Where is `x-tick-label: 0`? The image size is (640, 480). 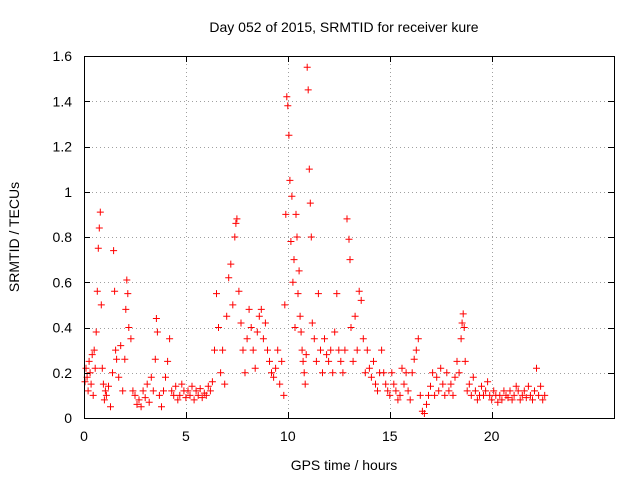
x-tick-label: 0 is located at coordinates (84, 436).